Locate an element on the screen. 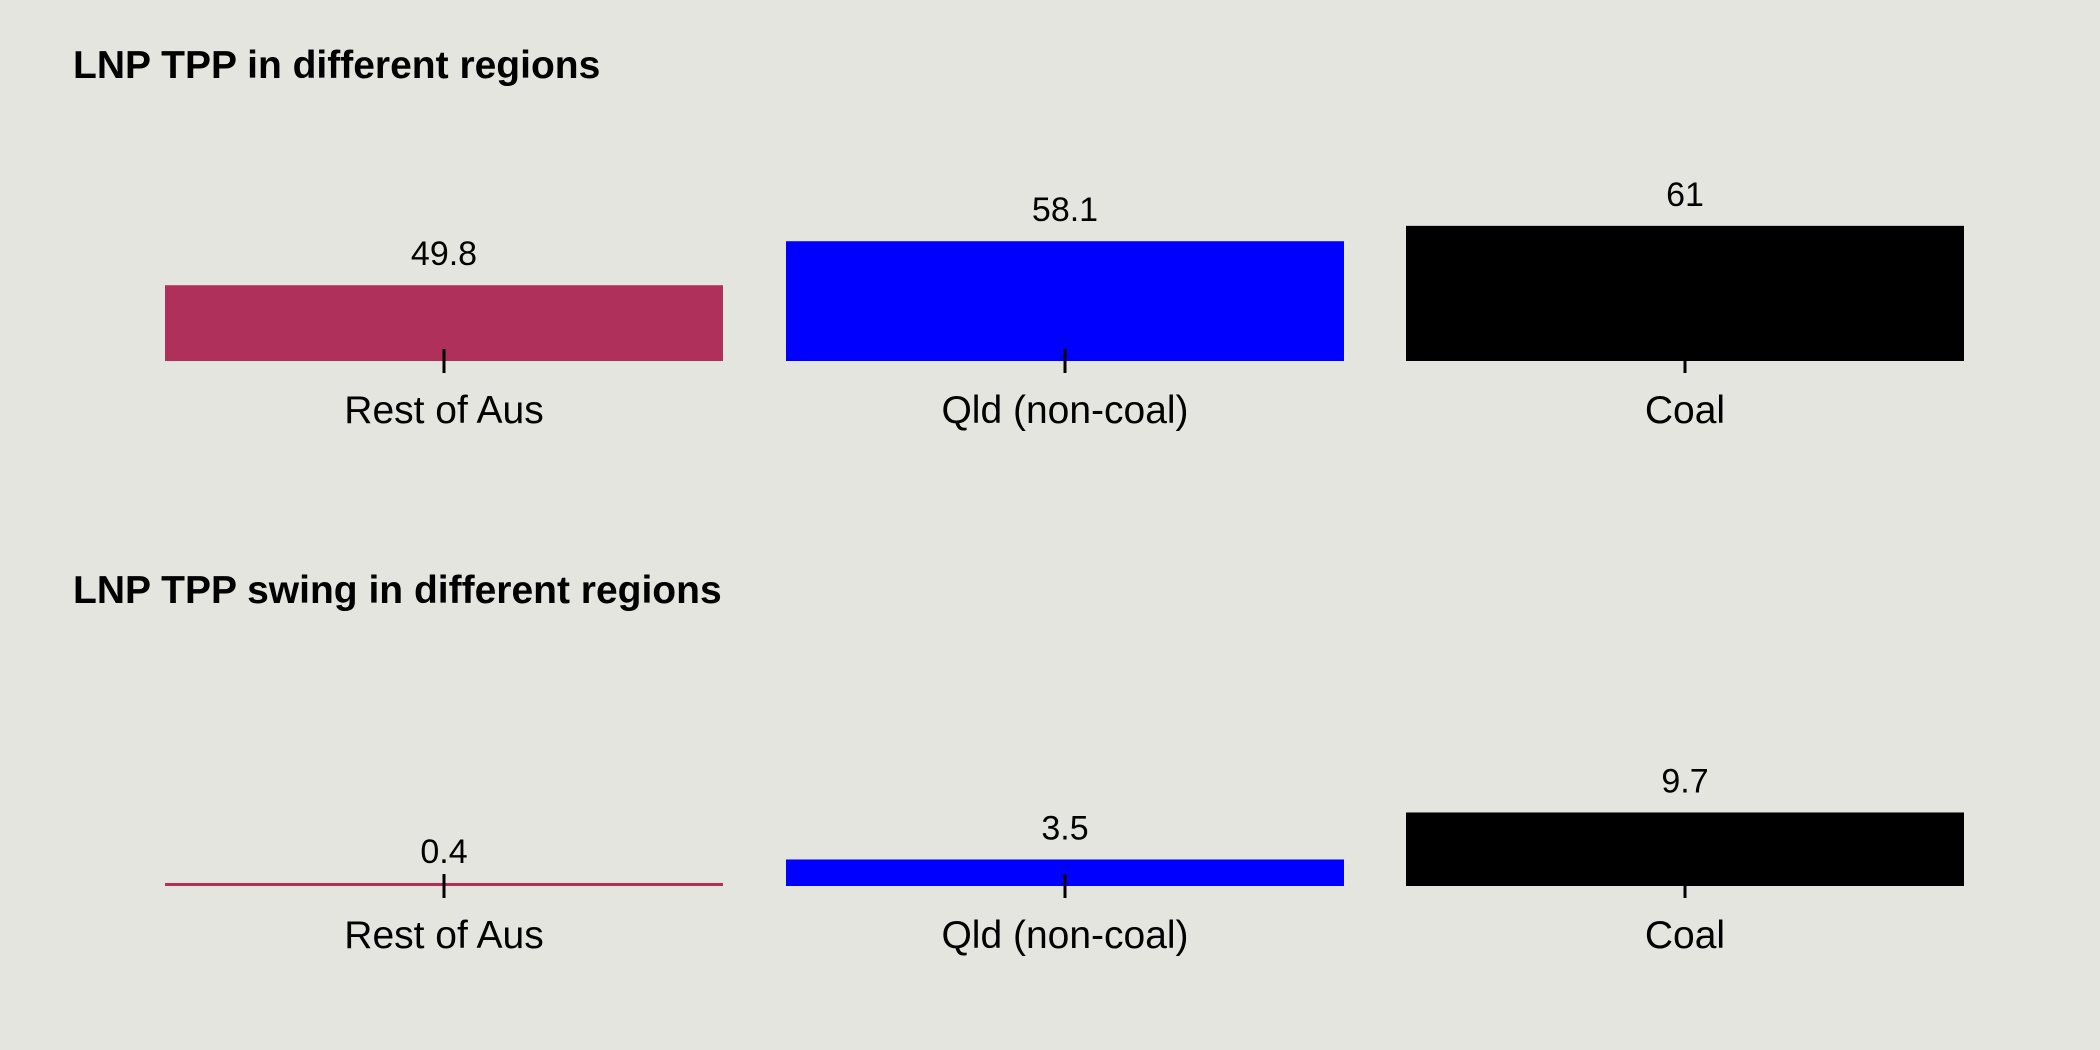 This screenshot has width=2100, height=1050. value-label: 49.8 is located at coordinates (444, 254).